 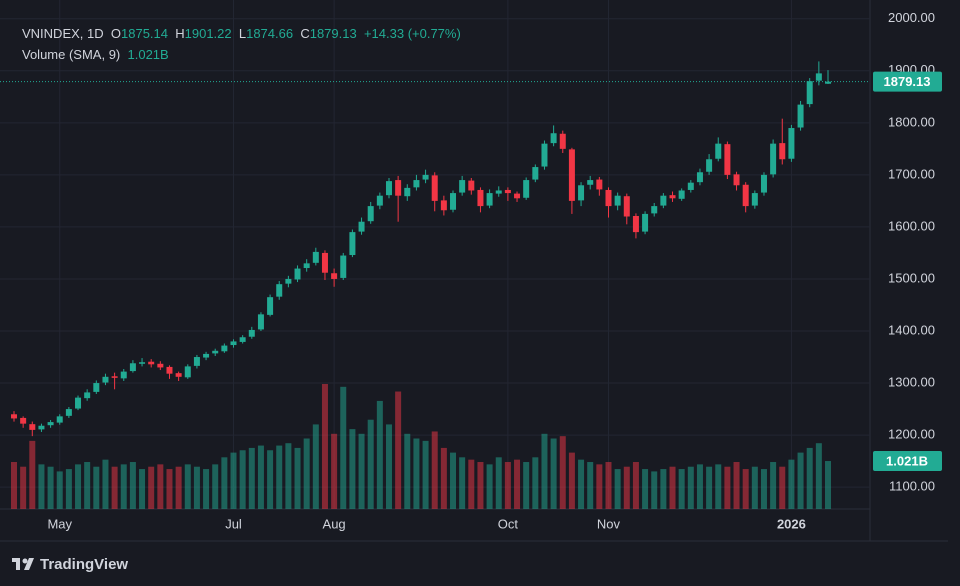 What do you see at coordinates (84, 564) in the screenshot?
I see `brand-name: TradingView` at bounding box center [84, 564].